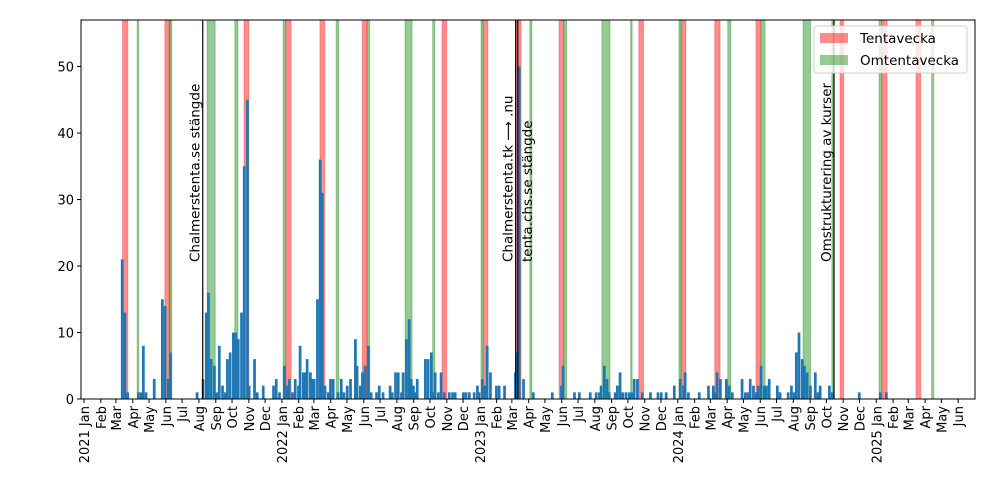 The image size is (1000, 480). Describe the element at coordinates (827, 172) in the screenshot. I see `event-label: Omstrukturering av kurser` at that location.